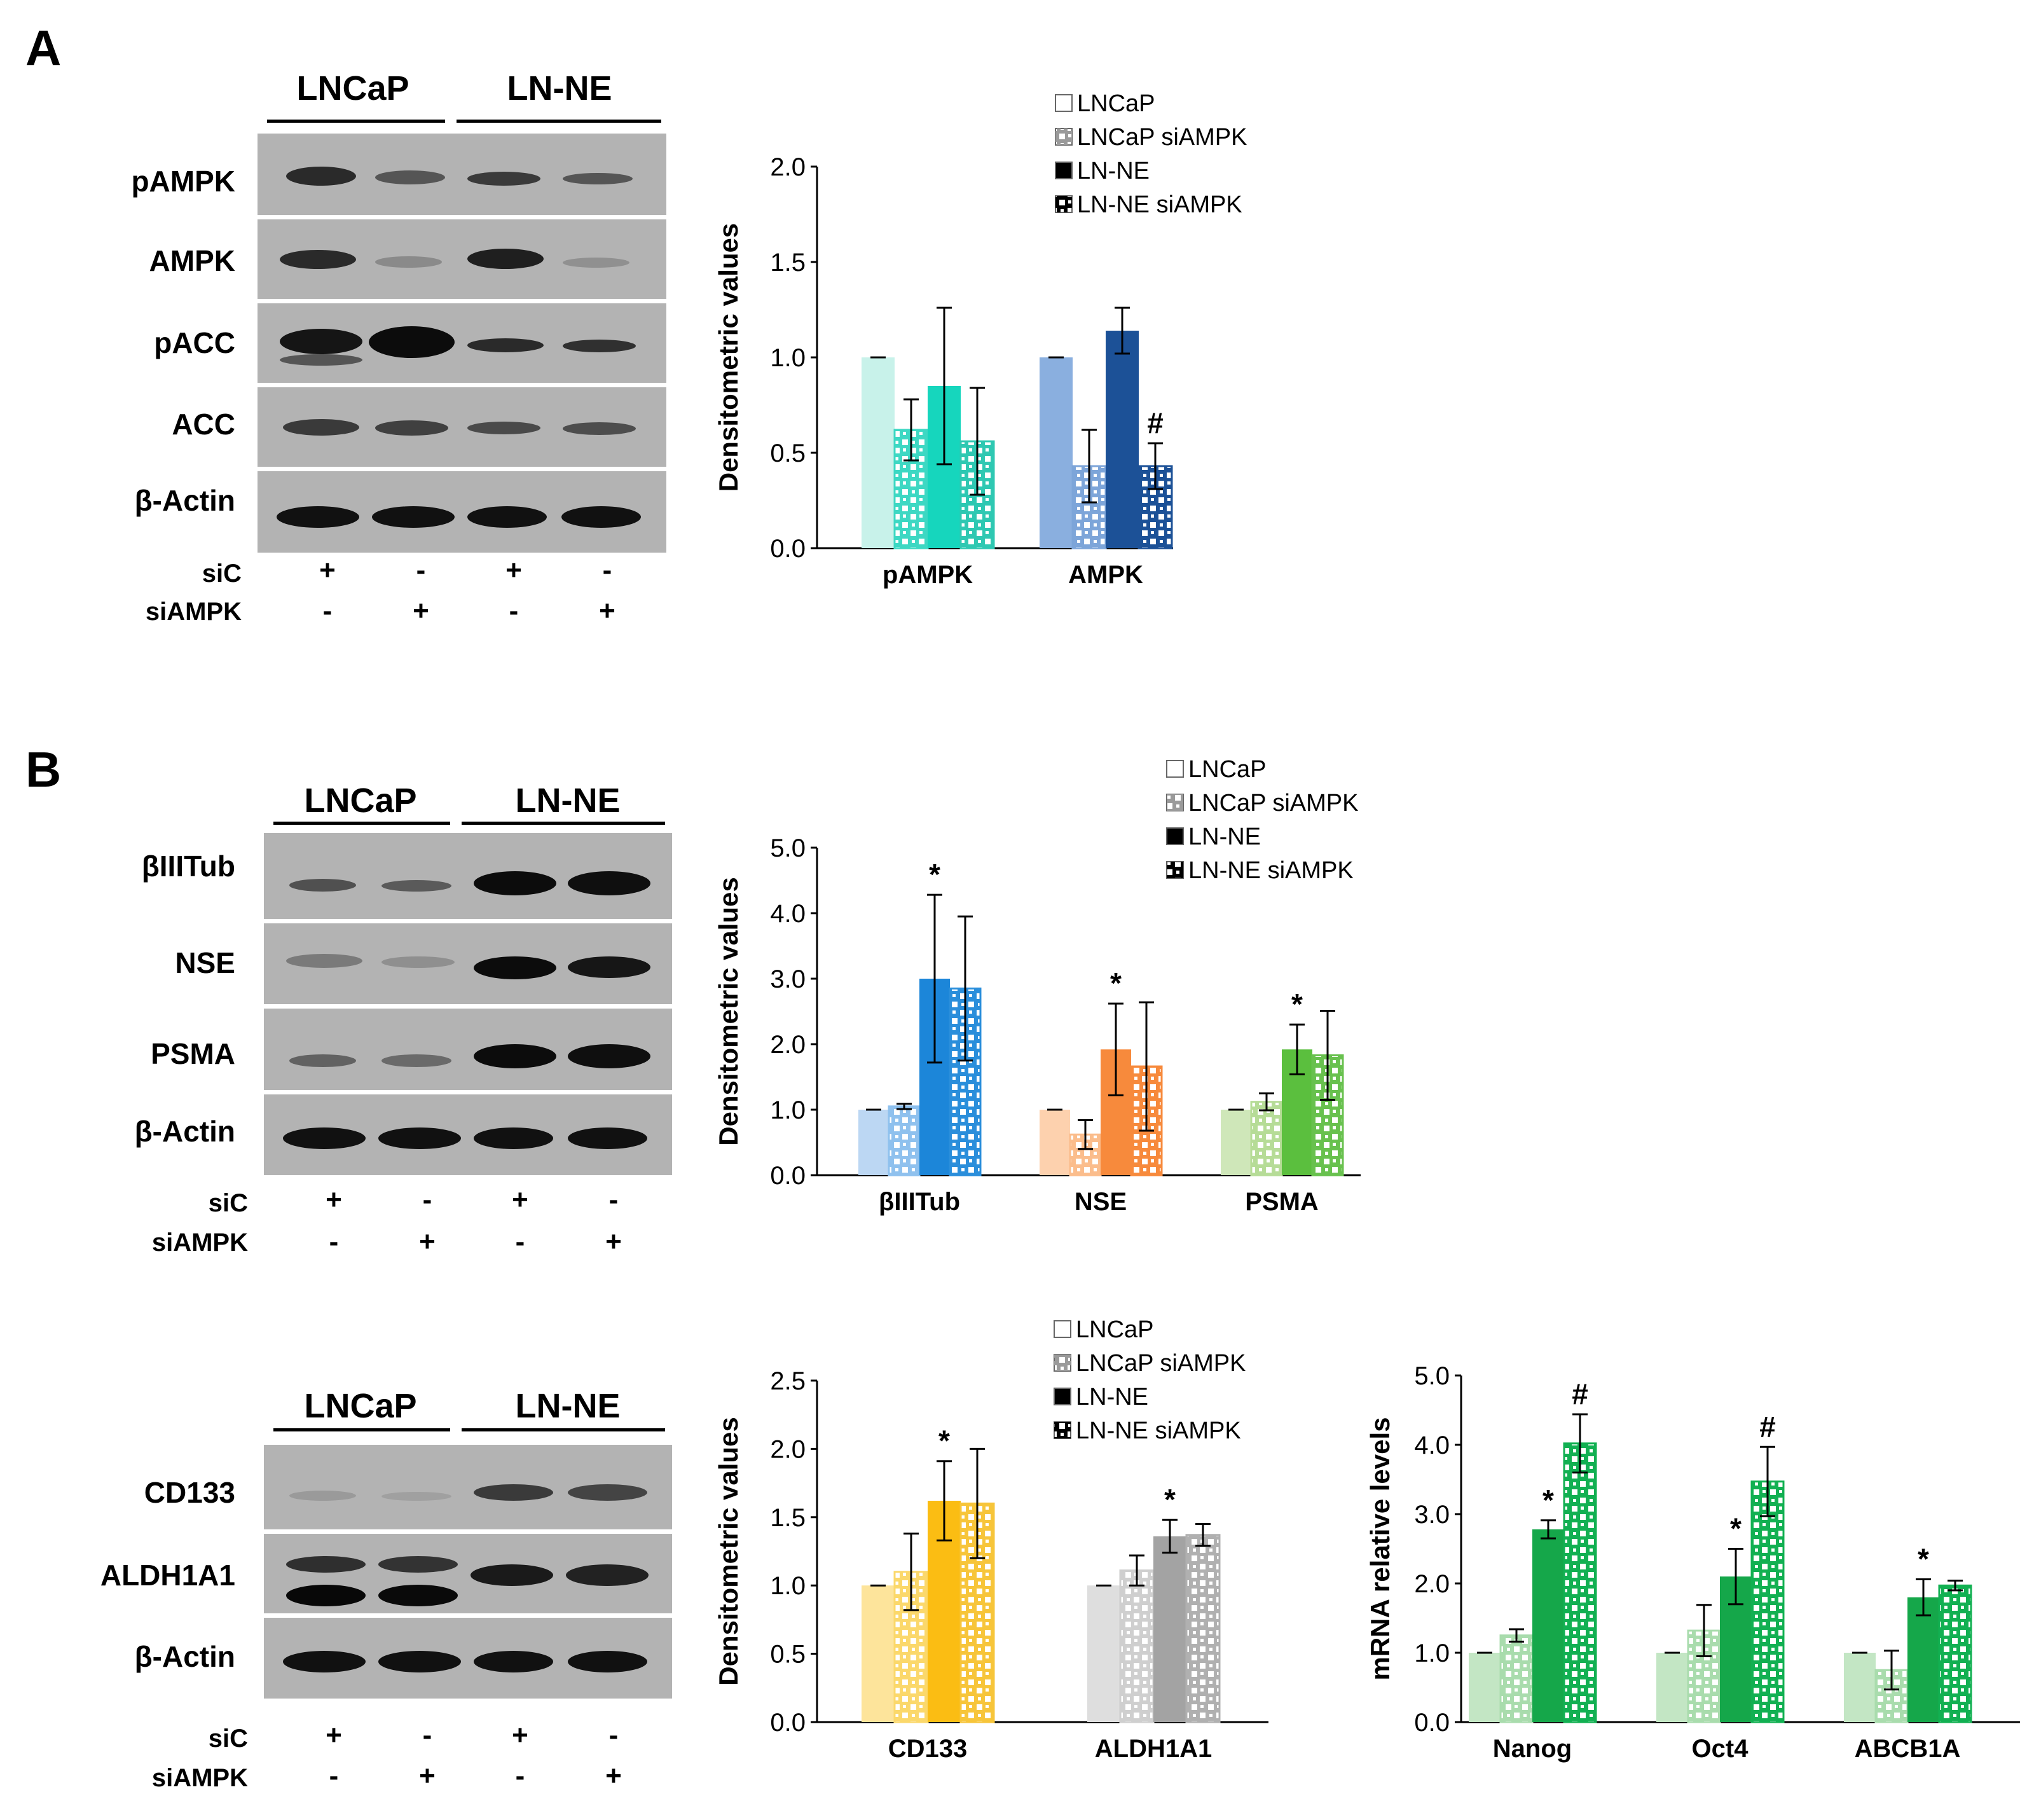  I want to click on x-category-label: βIIITub, so click(919, 1202).